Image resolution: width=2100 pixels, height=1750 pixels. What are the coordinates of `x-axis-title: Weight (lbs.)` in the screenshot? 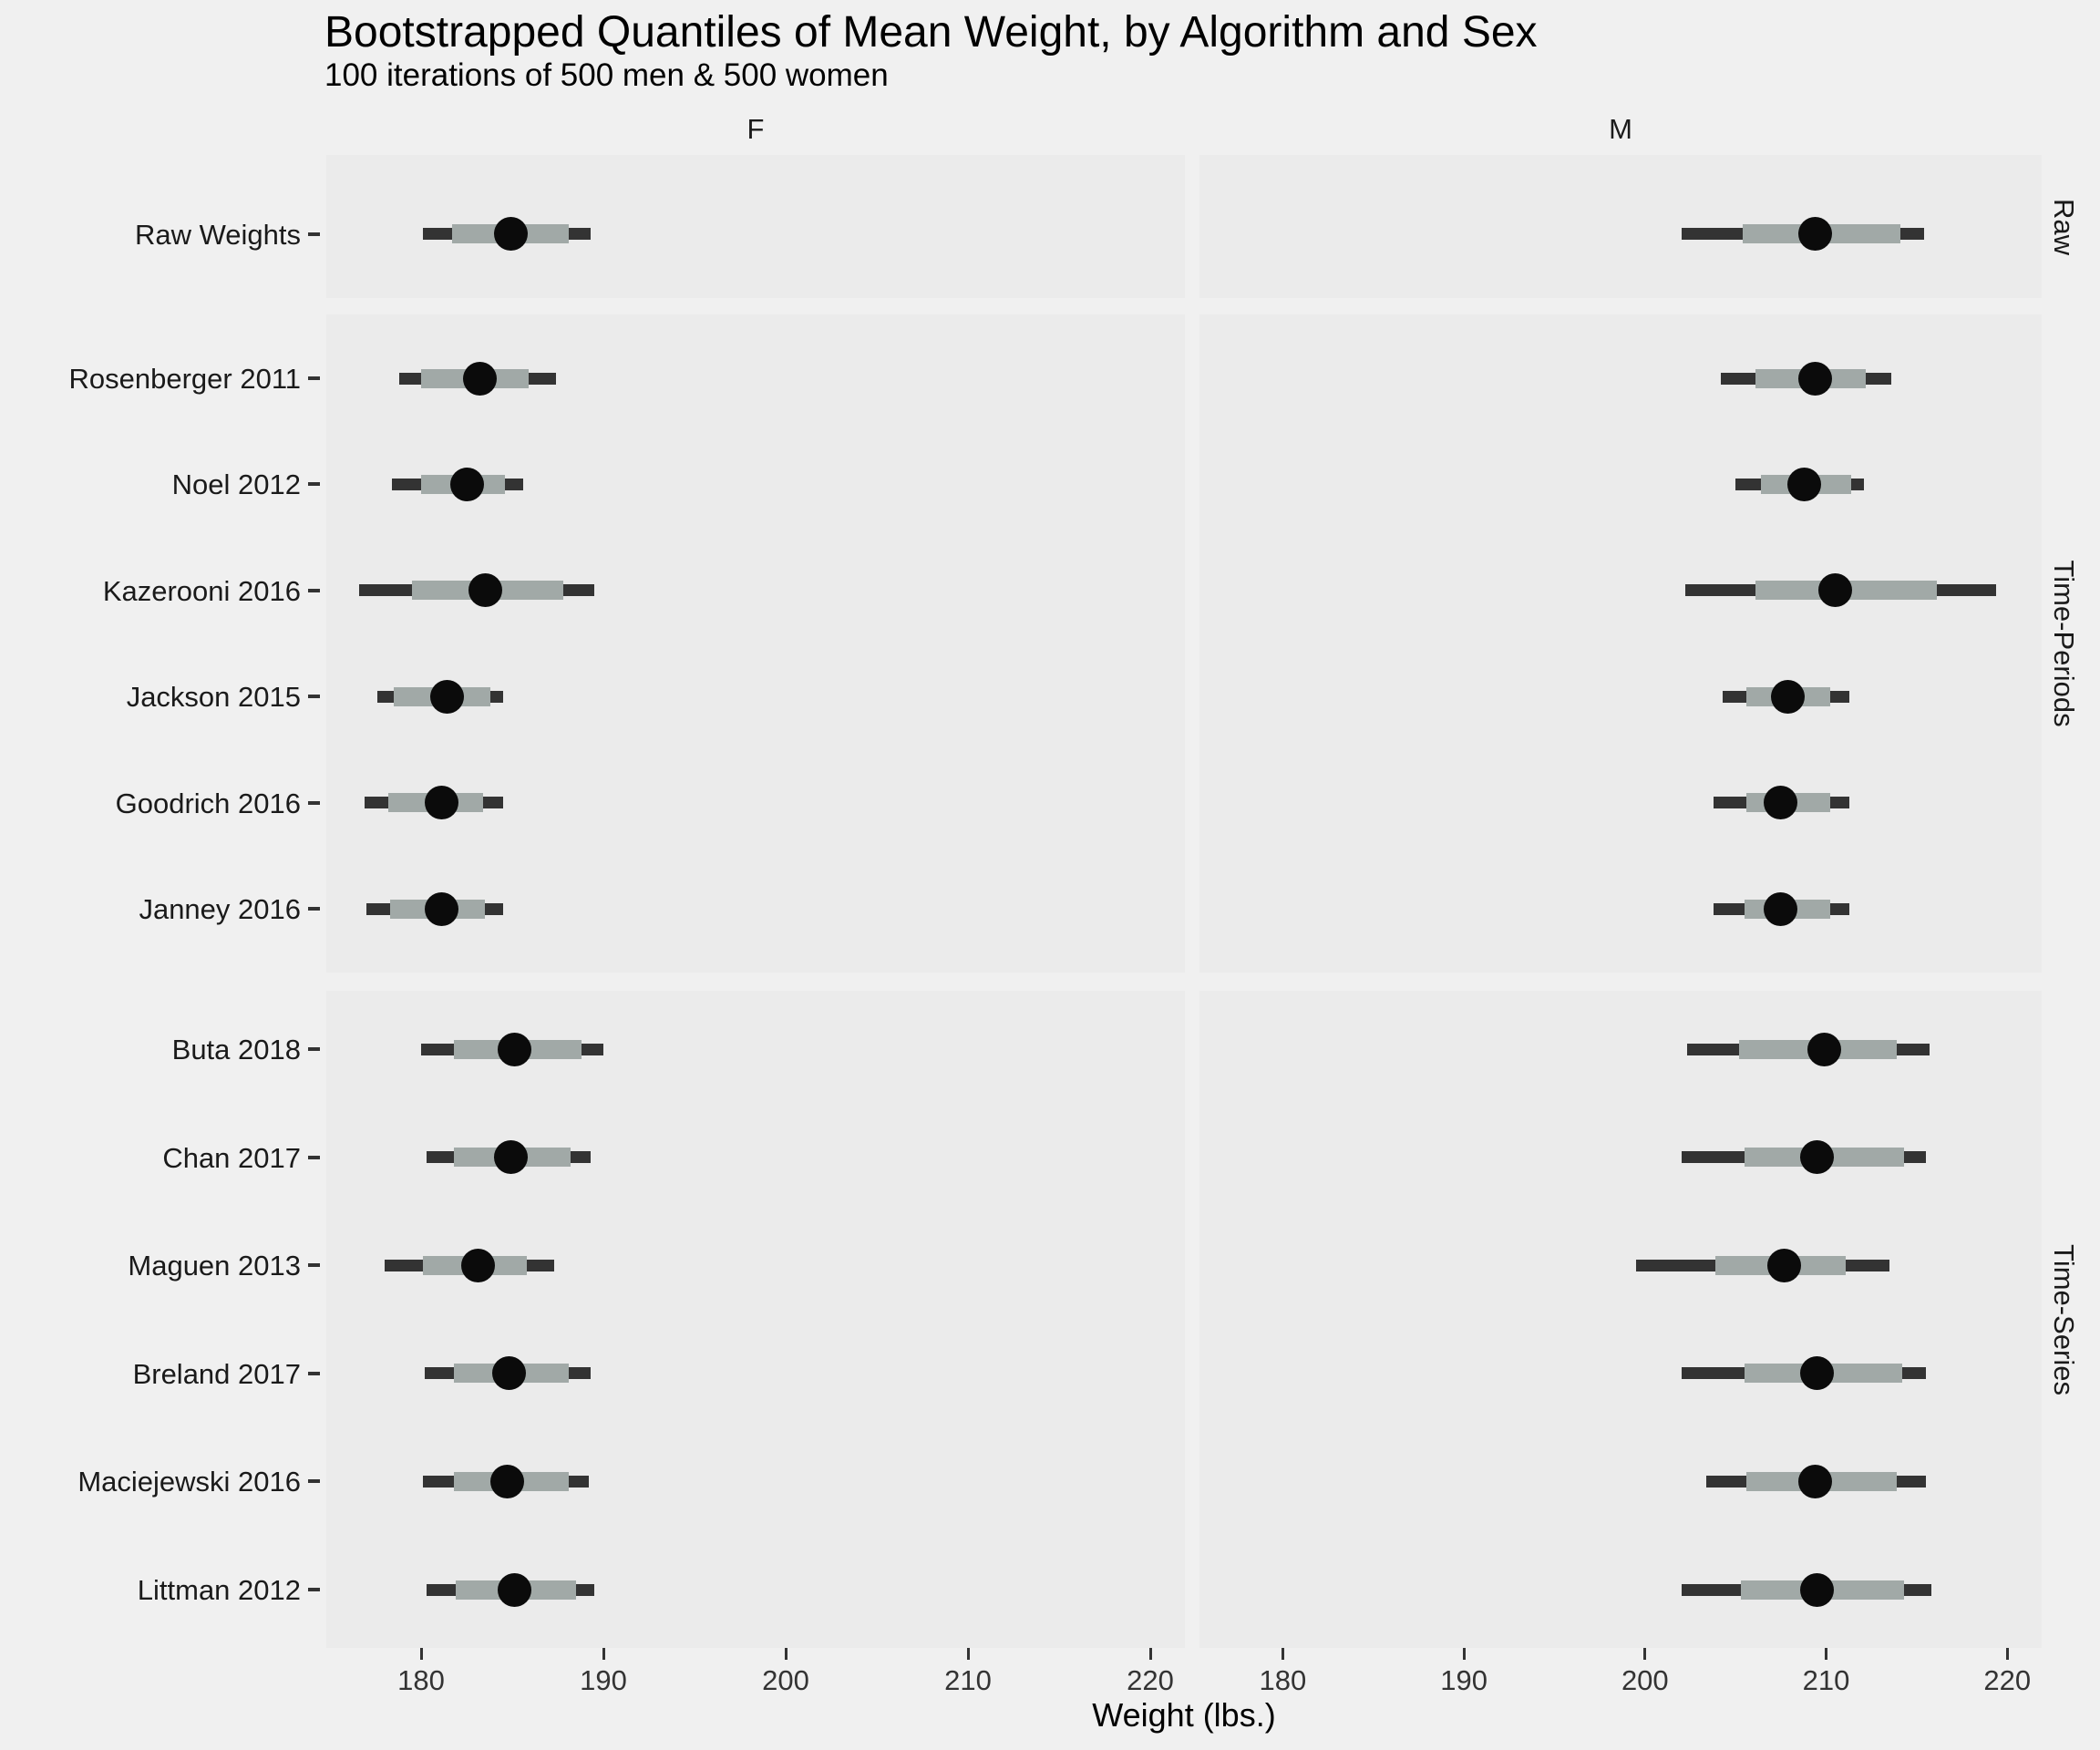 It's located at (1184, 1715).